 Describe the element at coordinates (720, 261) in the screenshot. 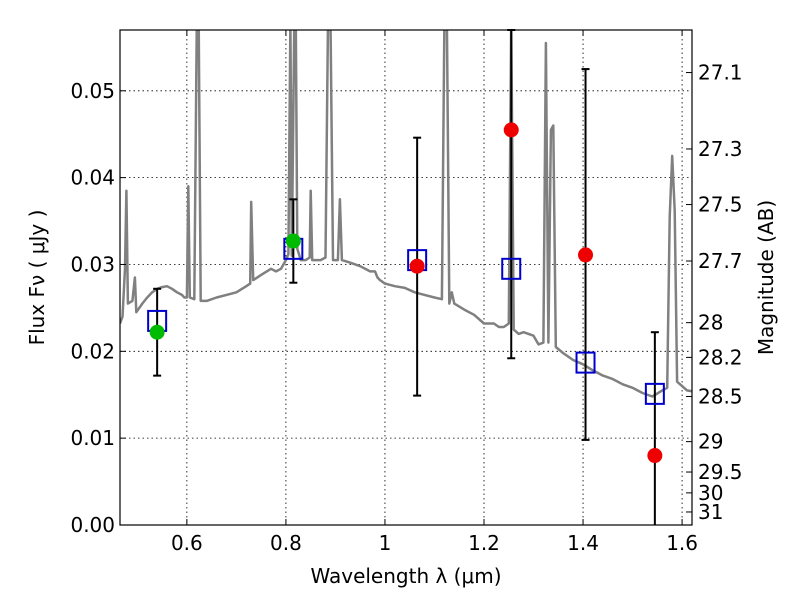

I see `y2-tick-label: 27.7` at that location.